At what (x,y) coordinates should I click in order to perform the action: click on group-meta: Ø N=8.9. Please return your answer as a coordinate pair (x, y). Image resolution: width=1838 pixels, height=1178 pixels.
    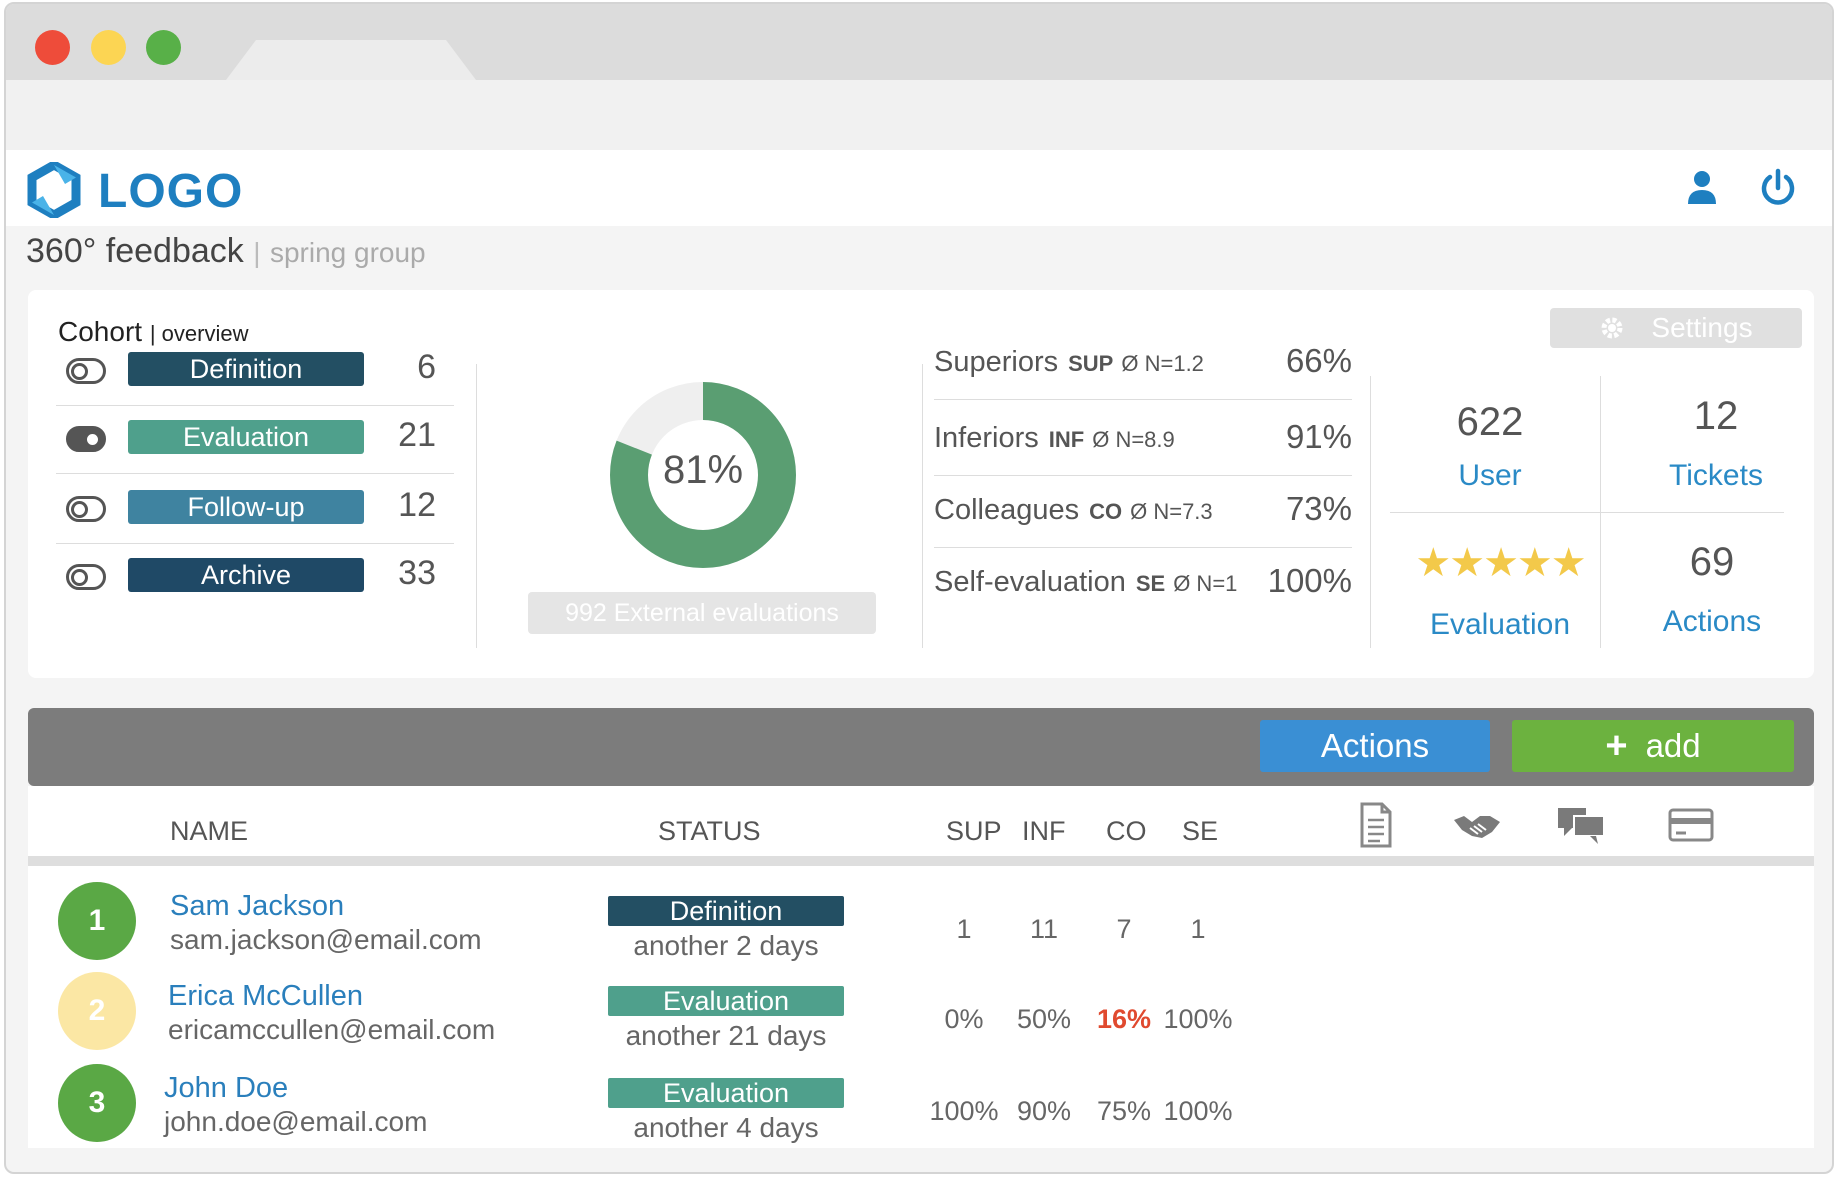
    Looking at the image, I should click on (1133, 439).